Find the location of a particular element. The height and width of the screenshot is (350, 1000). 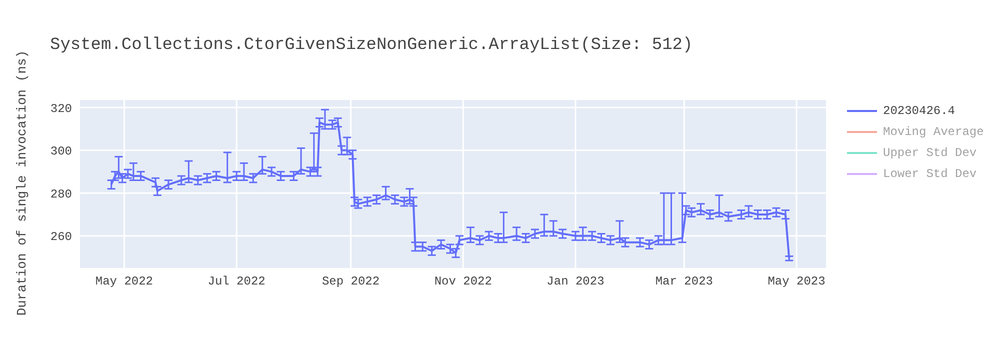

legend-label: 20230426.4 is located at coordinates (919, 111).